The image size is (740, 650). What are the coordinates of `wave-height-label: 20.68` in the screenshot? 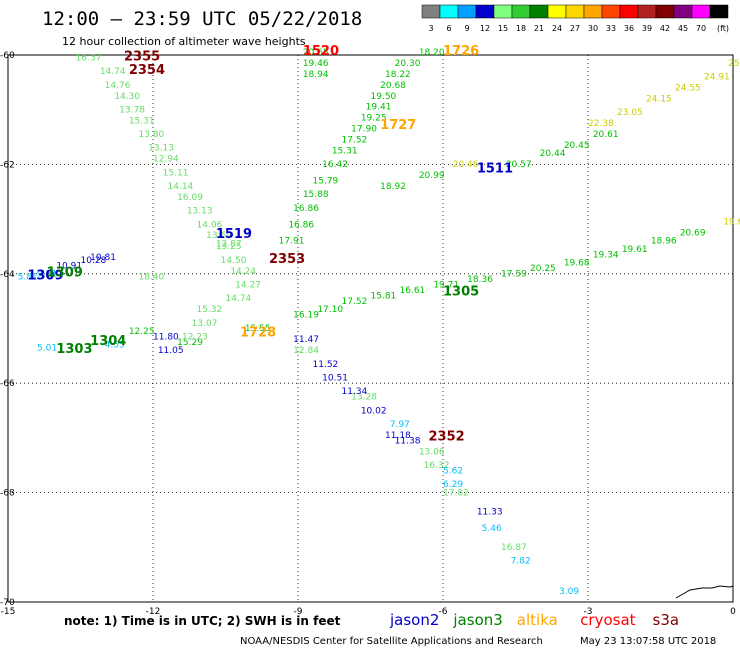 It's located at (393, 86).